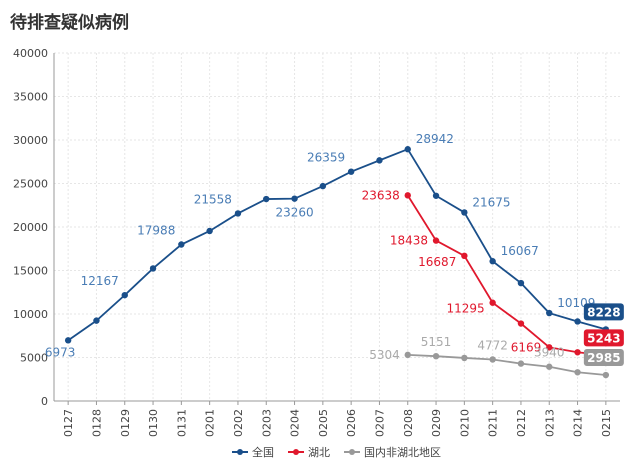 This screenshot has width=640, height=471. Describe the element at coordinates (30, 140) in the screenshot. I see `y-tick-label: 30000` at that location.